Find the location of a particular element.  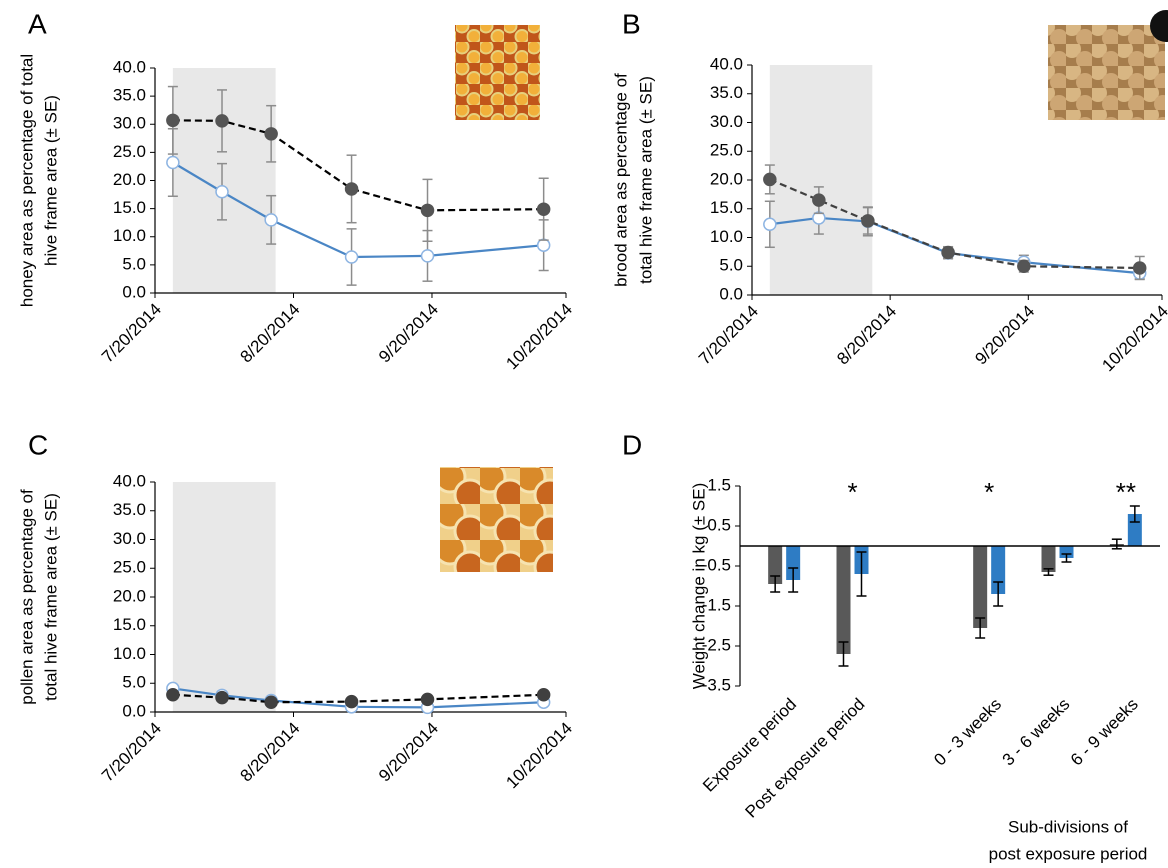

photo-corner is located at coordinates (1159, 26).